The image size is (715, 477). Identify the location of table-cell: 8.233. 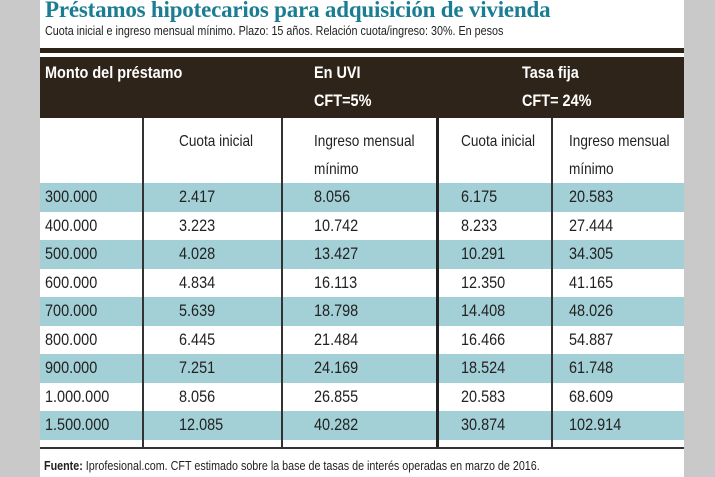
(479, 225).